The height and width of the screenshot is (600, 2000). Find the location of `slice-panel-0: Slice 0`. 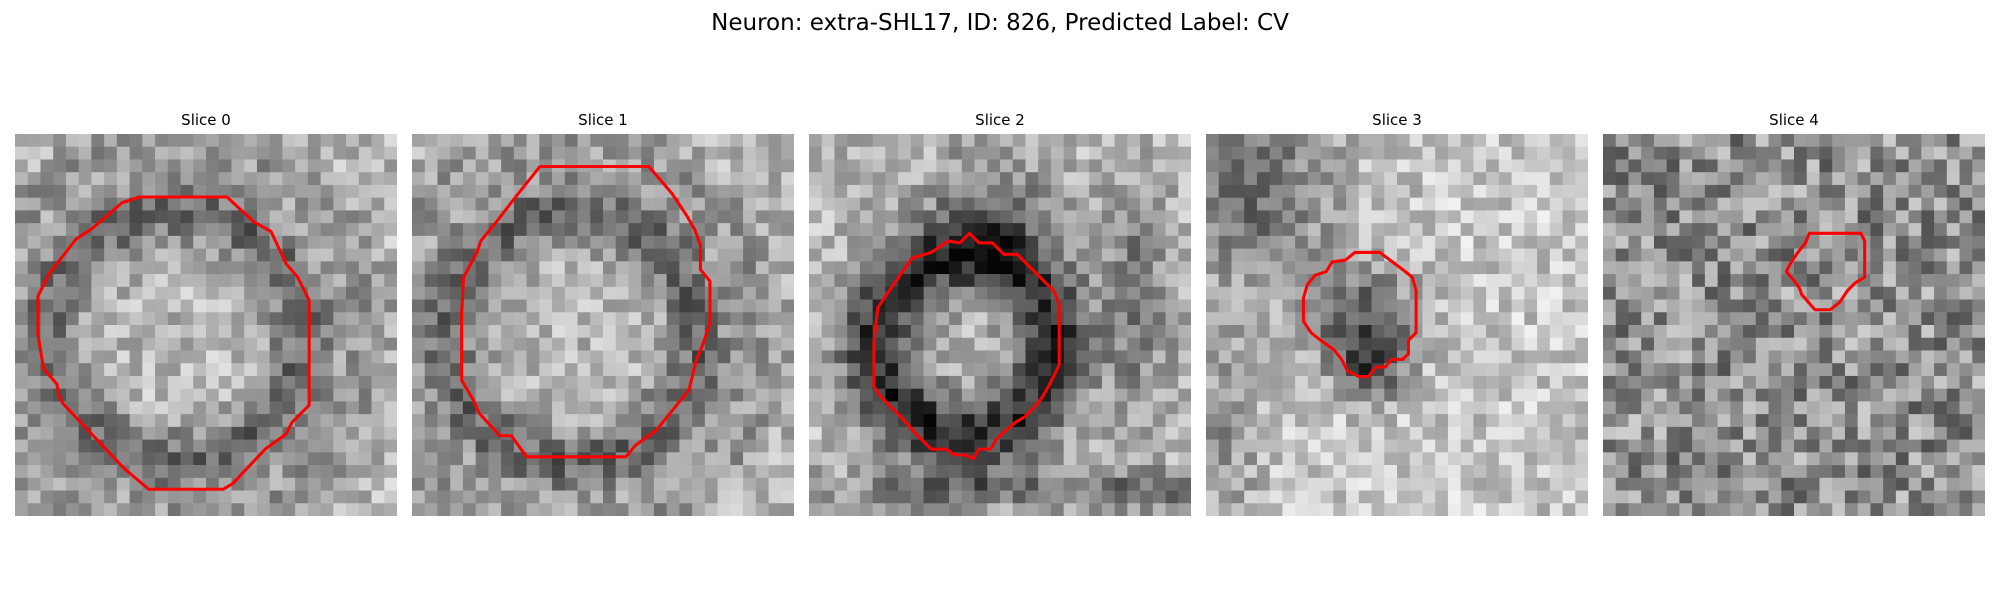

slice-panel-0: Slice 0 is located at coordinates (206, 313).